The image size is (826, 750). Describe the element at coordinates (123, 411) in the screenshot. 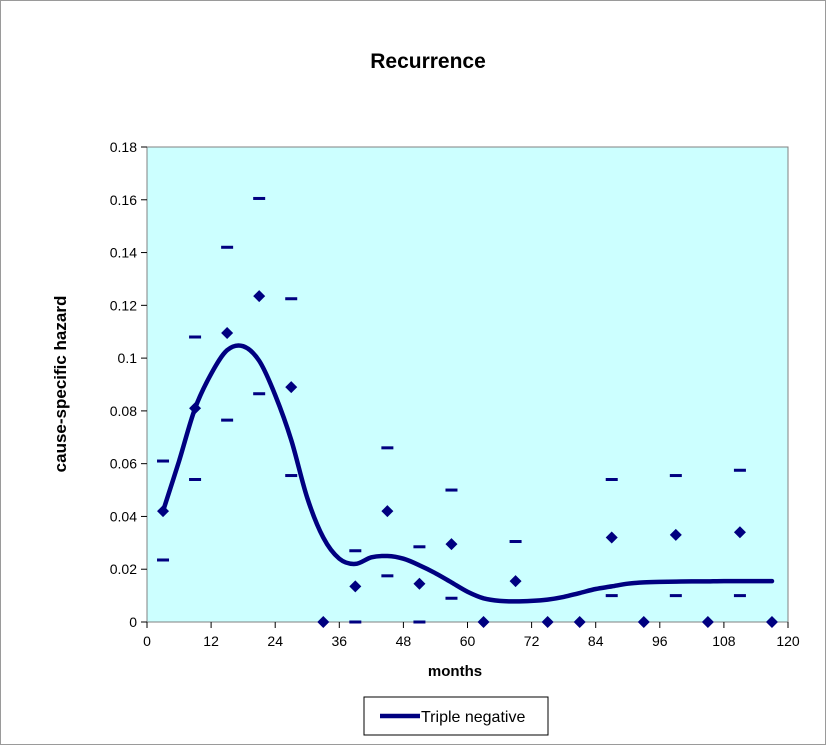

I see `y-tick-label: 0.08` at that location.